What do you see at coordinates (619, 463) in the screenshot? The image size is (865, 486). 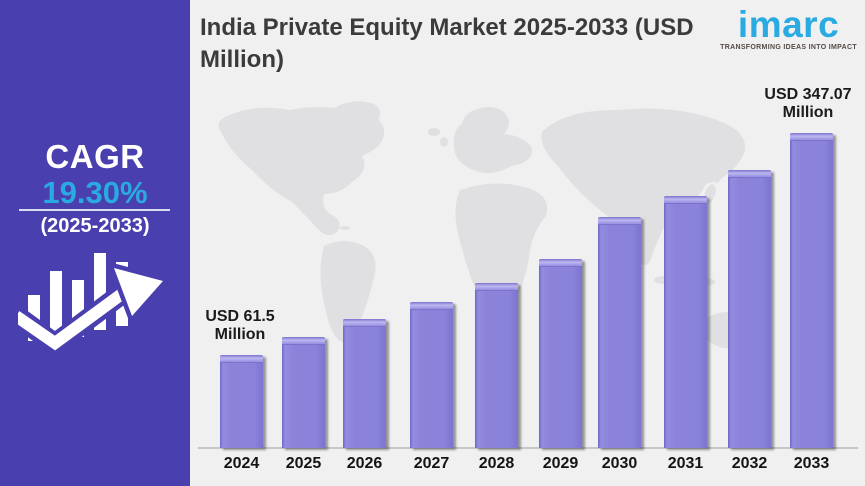 I see `x-tick-2030: 2030` at bounding box center [619, 463].